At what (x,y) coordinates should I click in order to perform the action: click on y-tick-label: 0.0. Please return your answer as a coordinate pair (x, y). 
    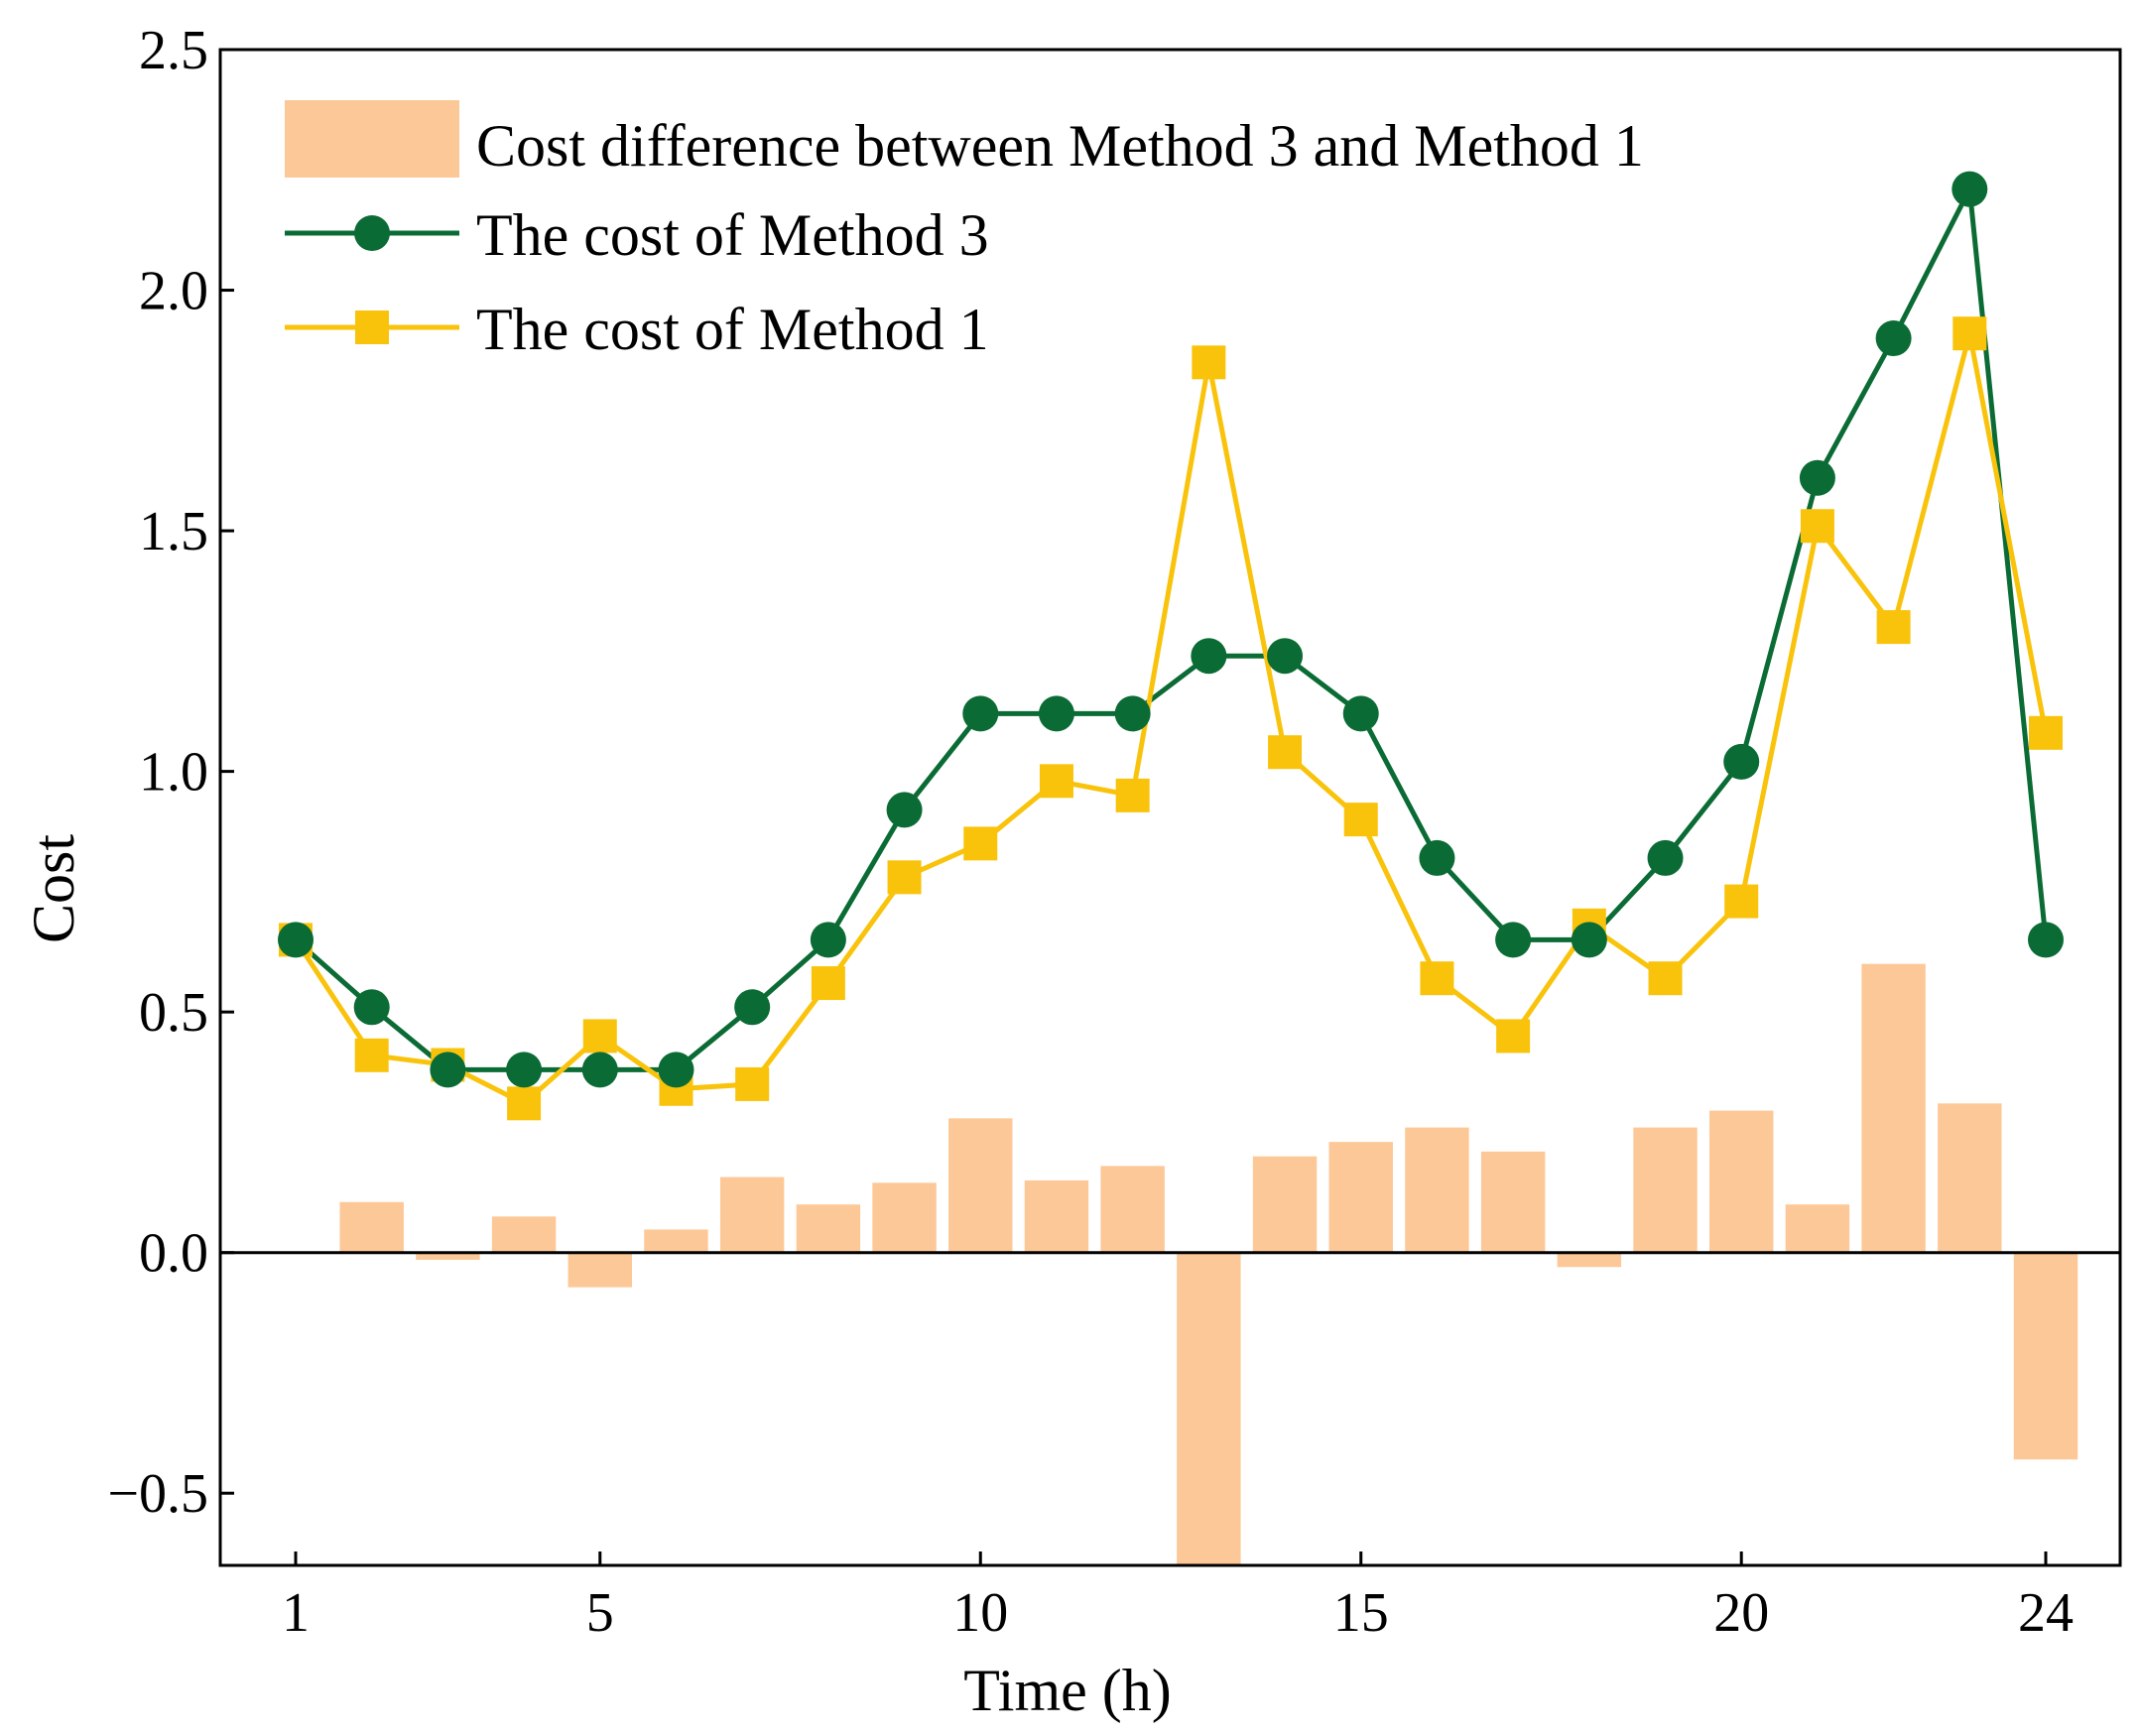
    Looking at the image, I should click on (173, 1254).